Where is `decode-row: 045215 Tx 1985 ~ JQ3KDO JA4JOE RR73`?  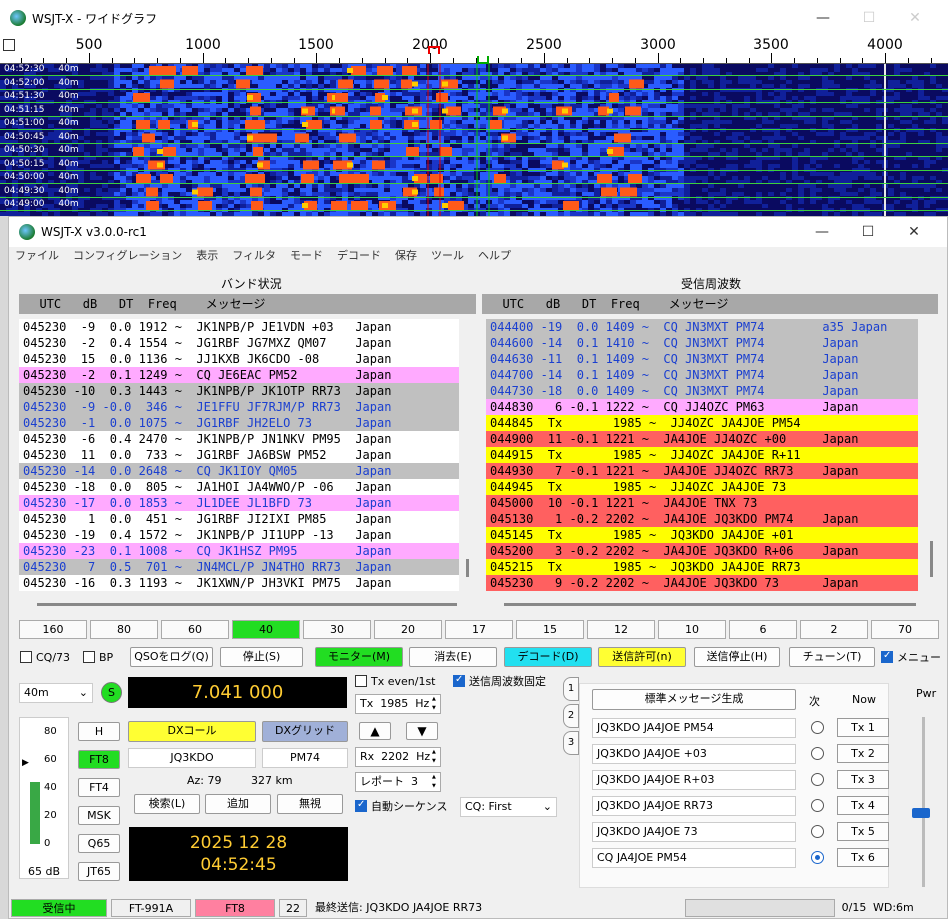
decode-row: 045215 Tx 1985 ~ JQ3KDO JA4JOE RR73 is located at coordinates (702, 567).